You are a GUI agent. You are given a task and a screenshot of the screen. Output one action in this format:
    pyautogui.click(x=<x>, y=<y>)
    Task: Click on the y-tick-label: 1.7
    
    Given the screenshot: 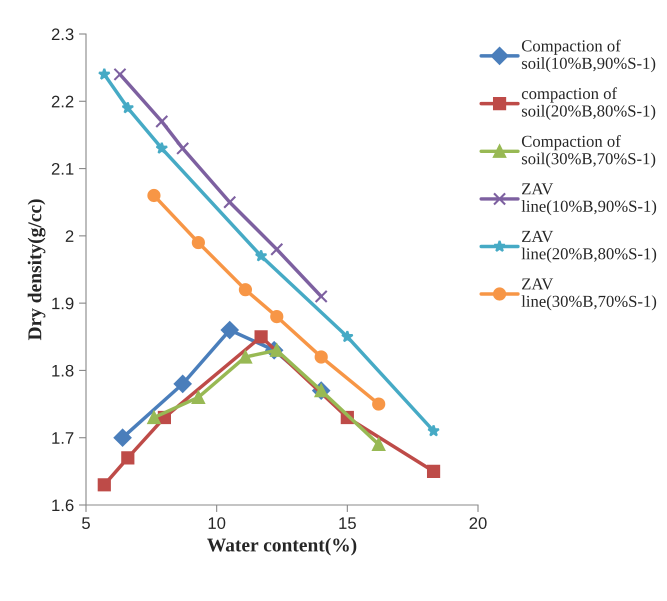 What is the action you would take?
    pyautogui.click(x=63, y=438)
    